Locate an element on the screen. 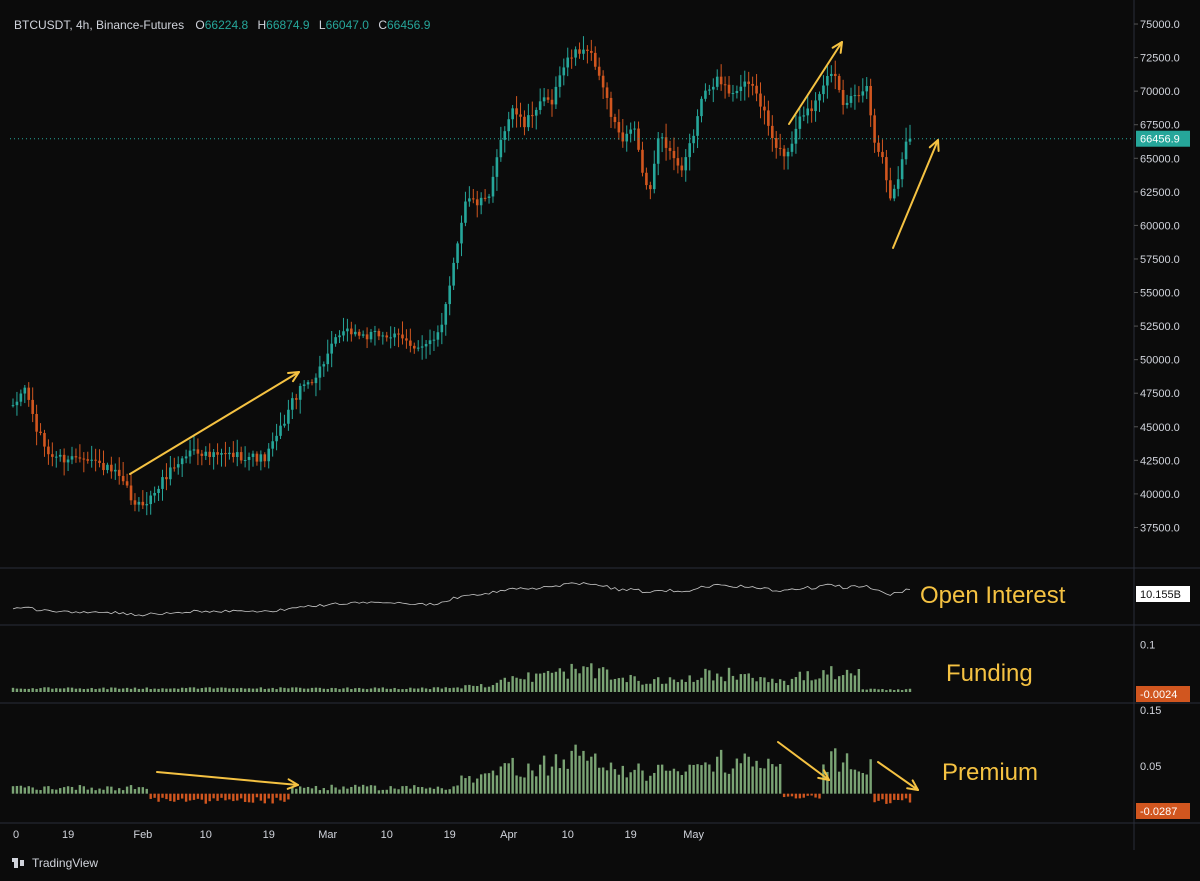  x-tick-label: 10 is located at coordinates (568, 835).